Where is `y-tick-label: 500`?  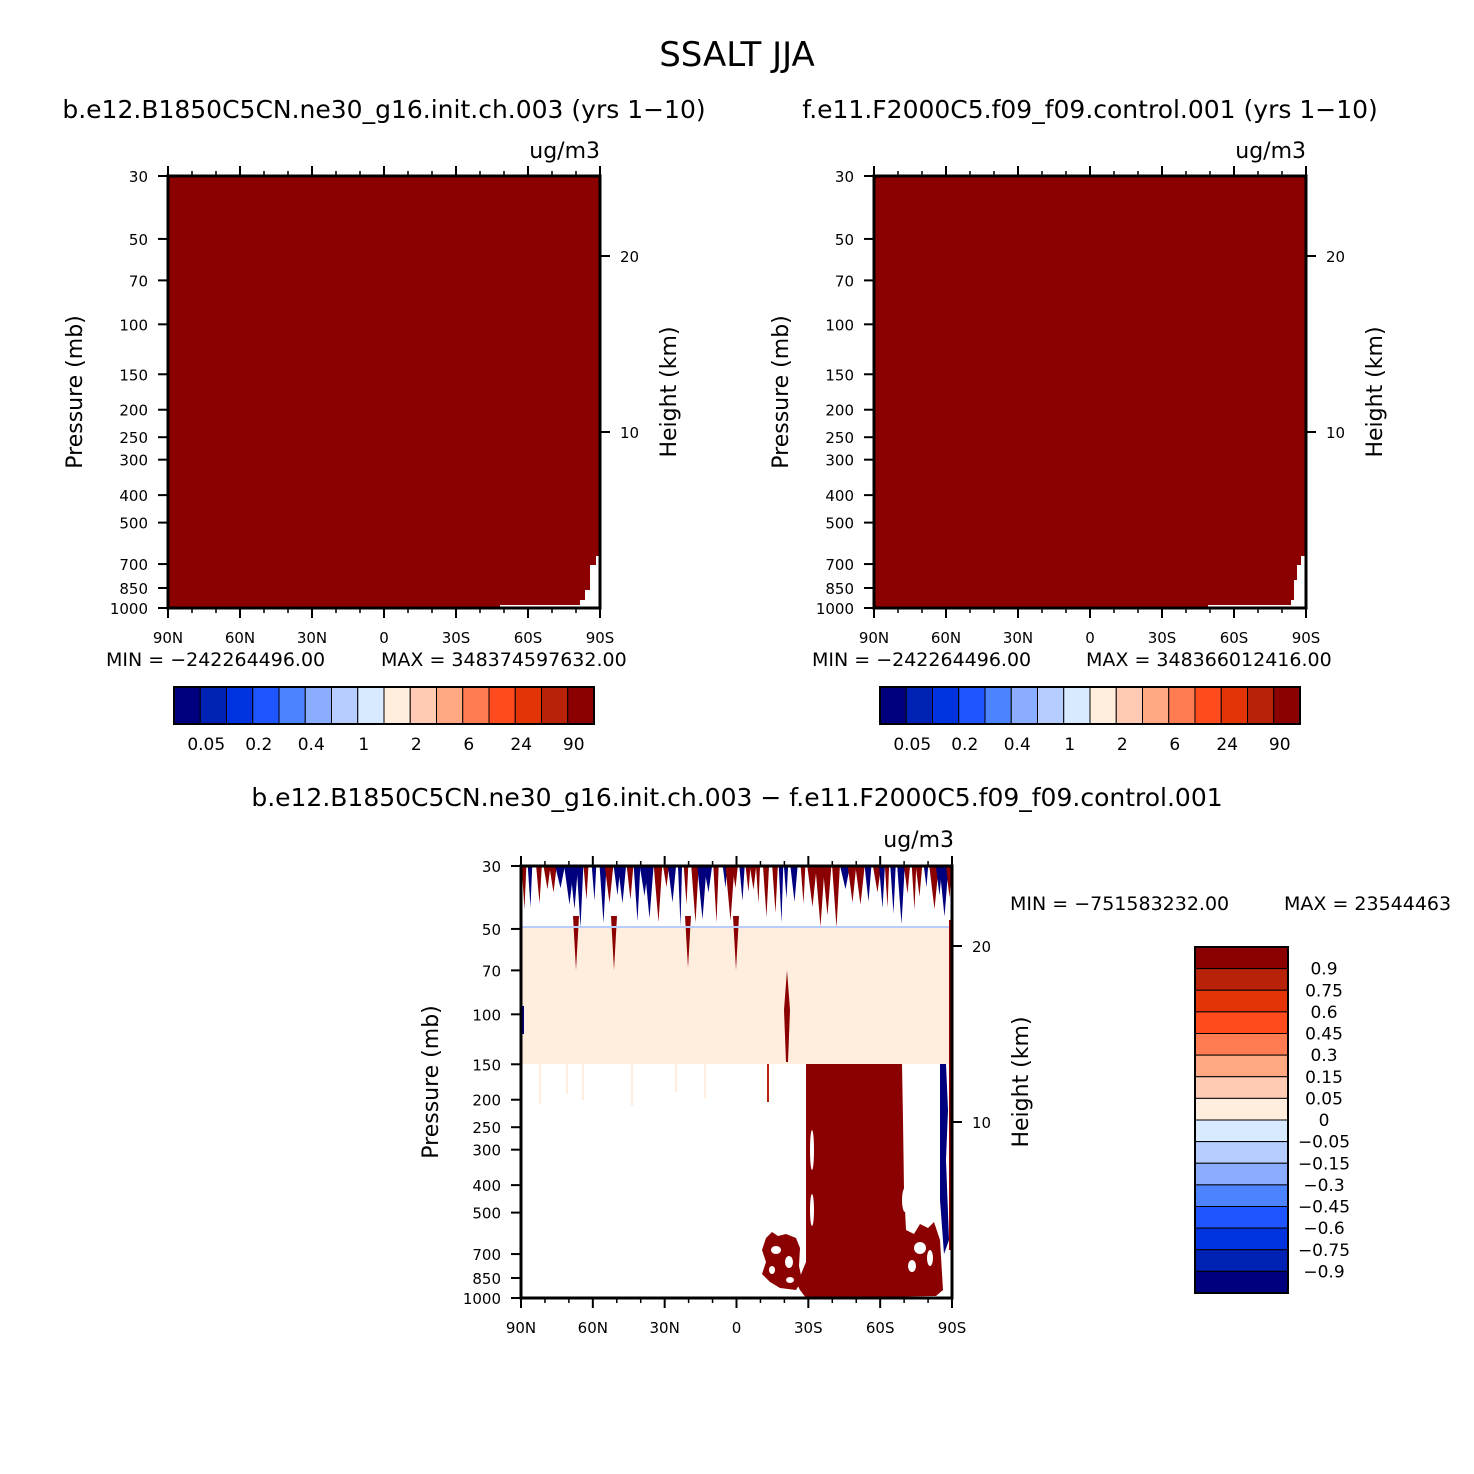 y-tick-label: 500 is located at coordinates (486, 1214).